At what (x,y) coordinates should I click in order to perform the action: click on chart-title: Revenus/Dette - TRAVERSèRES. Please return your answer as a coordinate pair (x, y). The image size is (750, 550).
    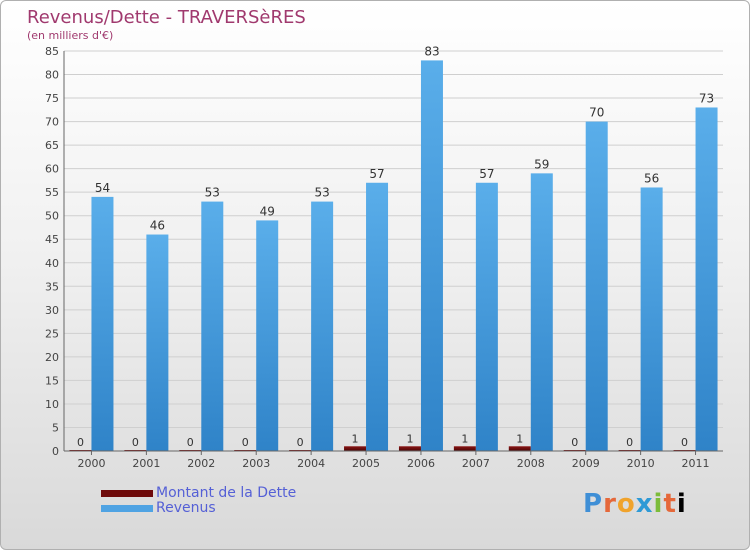
    Looking at the image, I should click on (166, 17).